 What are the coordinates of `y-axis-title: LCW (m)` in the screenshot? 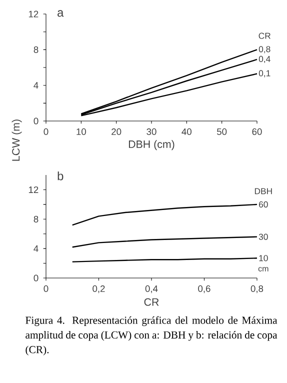 It's located at (17, 140).